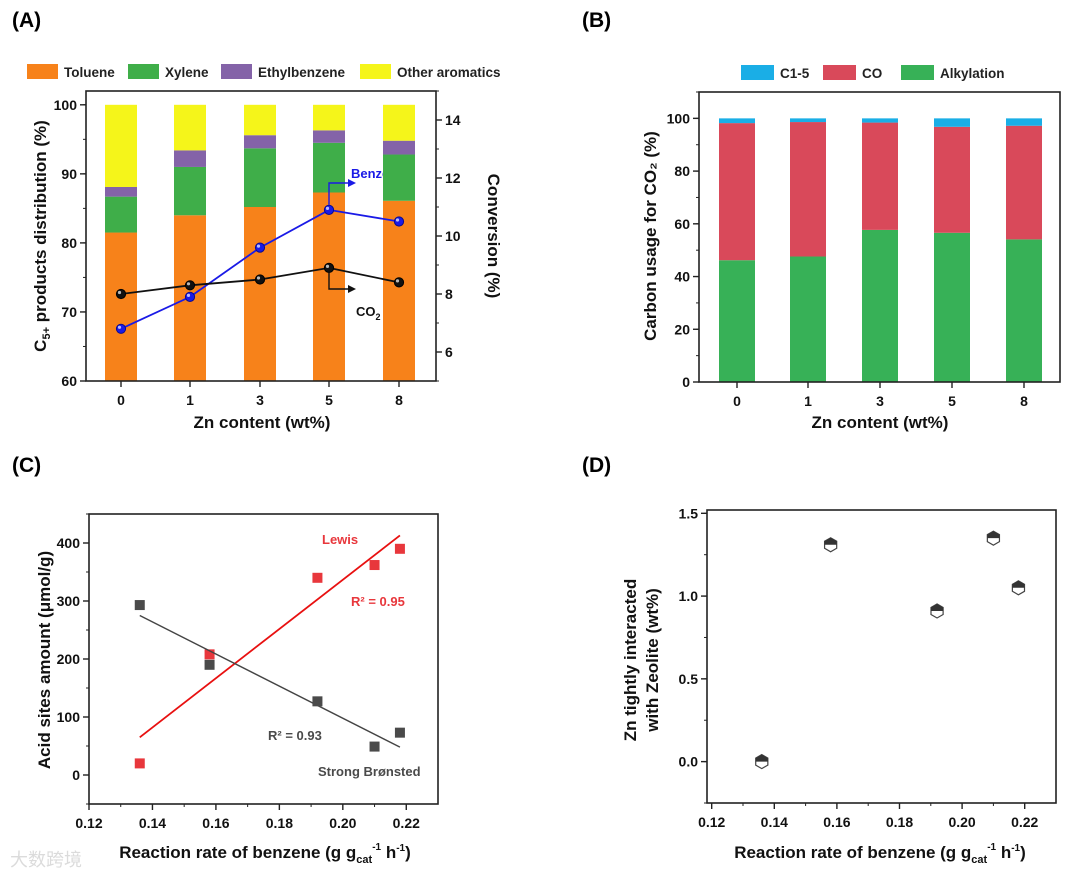 The image size is (1080, 882). Describe the element at coordinates (991, 847) in the screenshot. I see `d-xlabel-sup1: -1` at that location.